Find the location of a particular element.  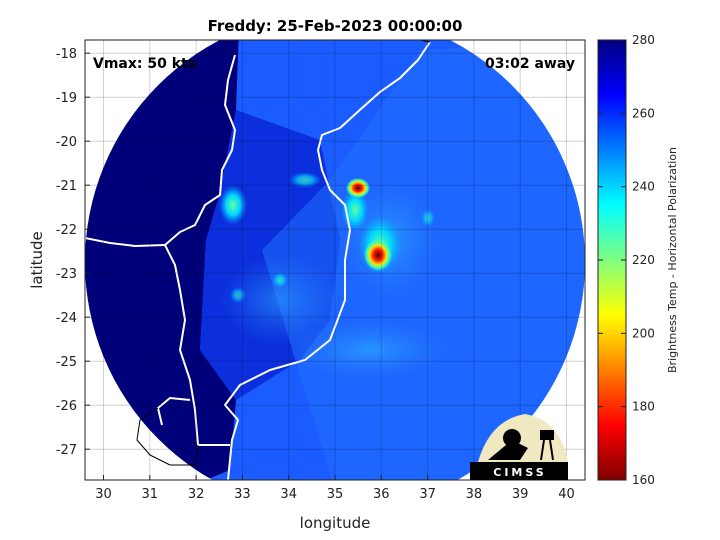

x-tick-label: 32 is located at coordinates (196, 494).